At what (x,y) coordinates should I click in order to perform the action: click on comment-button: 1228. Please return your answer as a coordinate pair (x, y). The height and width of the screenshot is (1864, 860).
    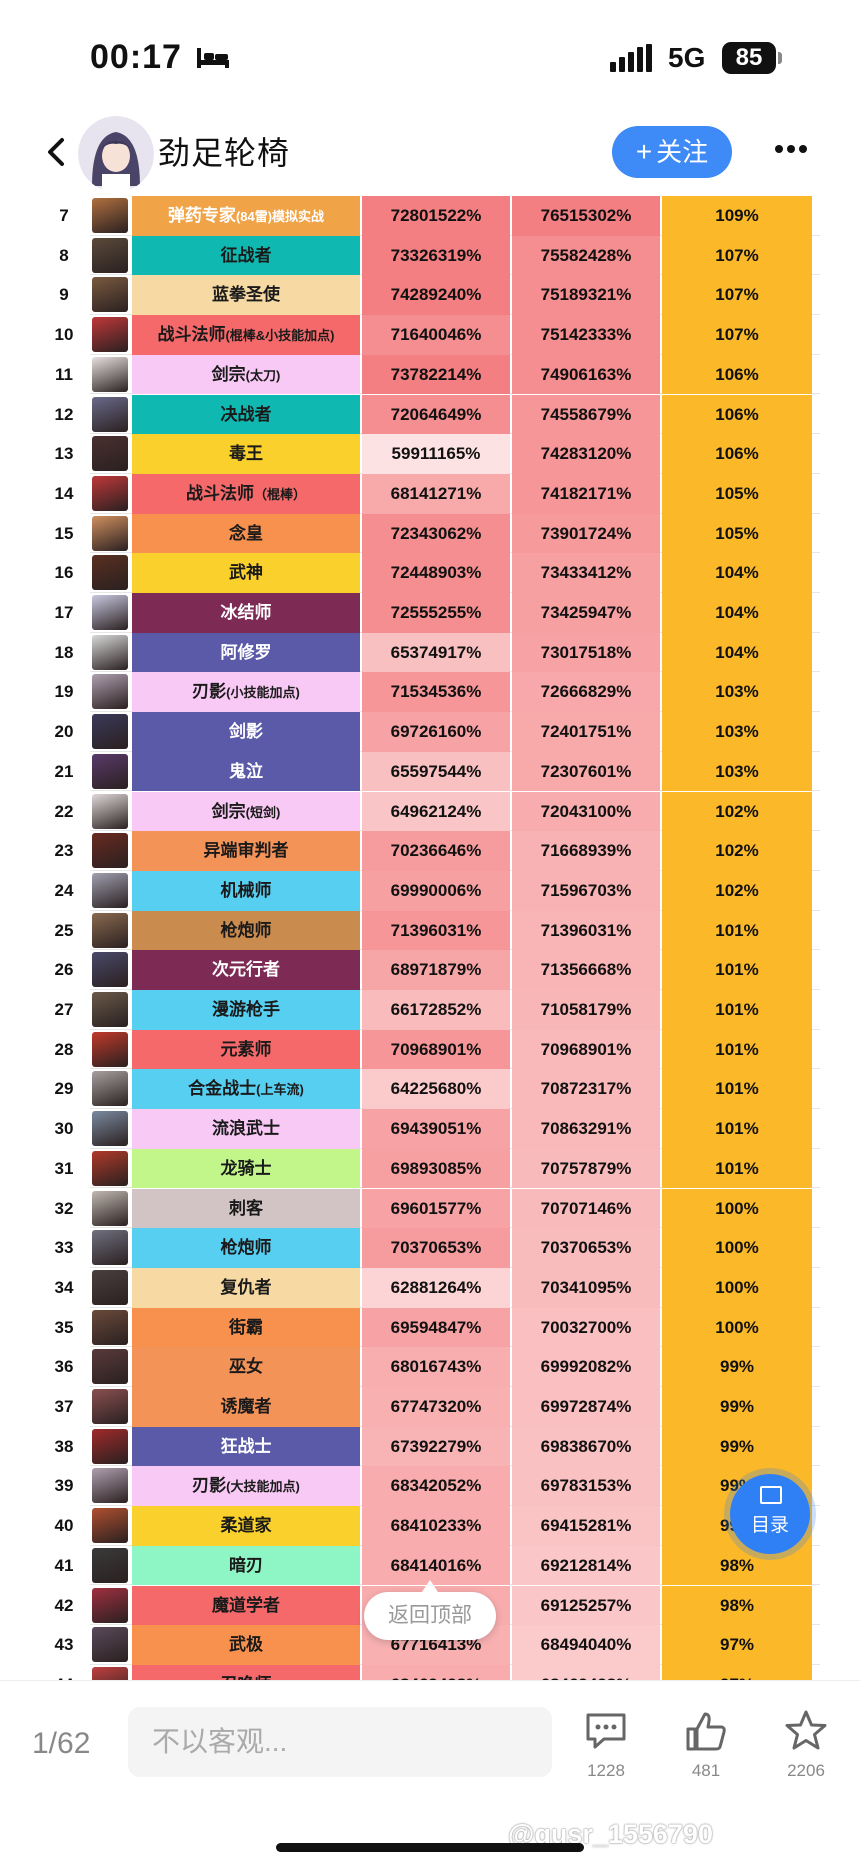
    Looking at the image, I should click on (606, 1759).